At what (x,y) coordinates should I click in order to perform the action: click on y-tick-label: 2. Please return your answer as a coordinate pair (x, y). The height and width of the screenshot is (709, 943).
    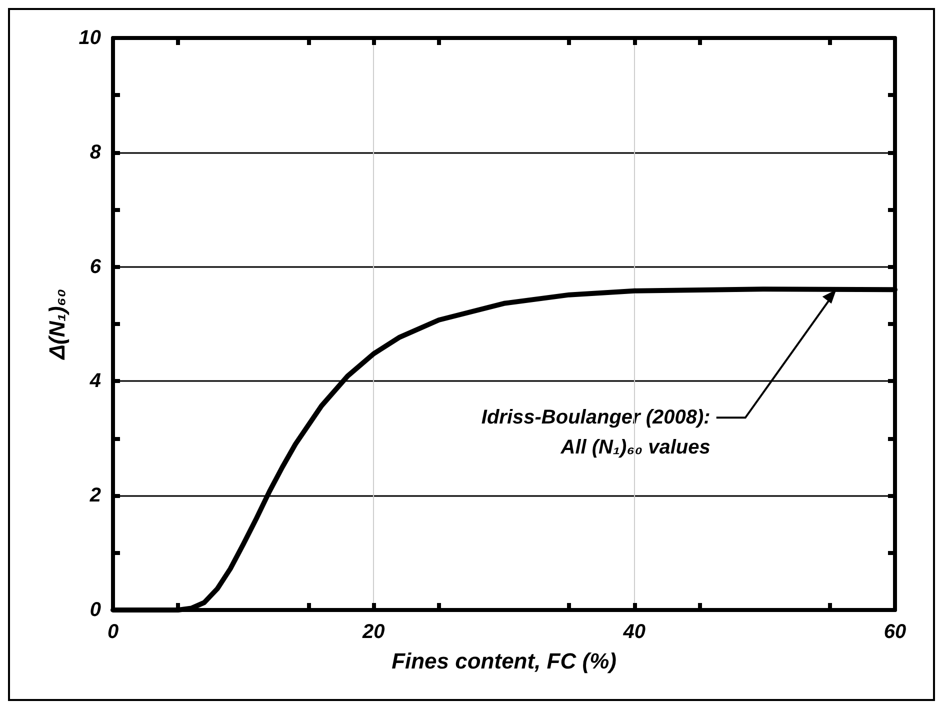
    Looking at the image, I should click on (94, 495).